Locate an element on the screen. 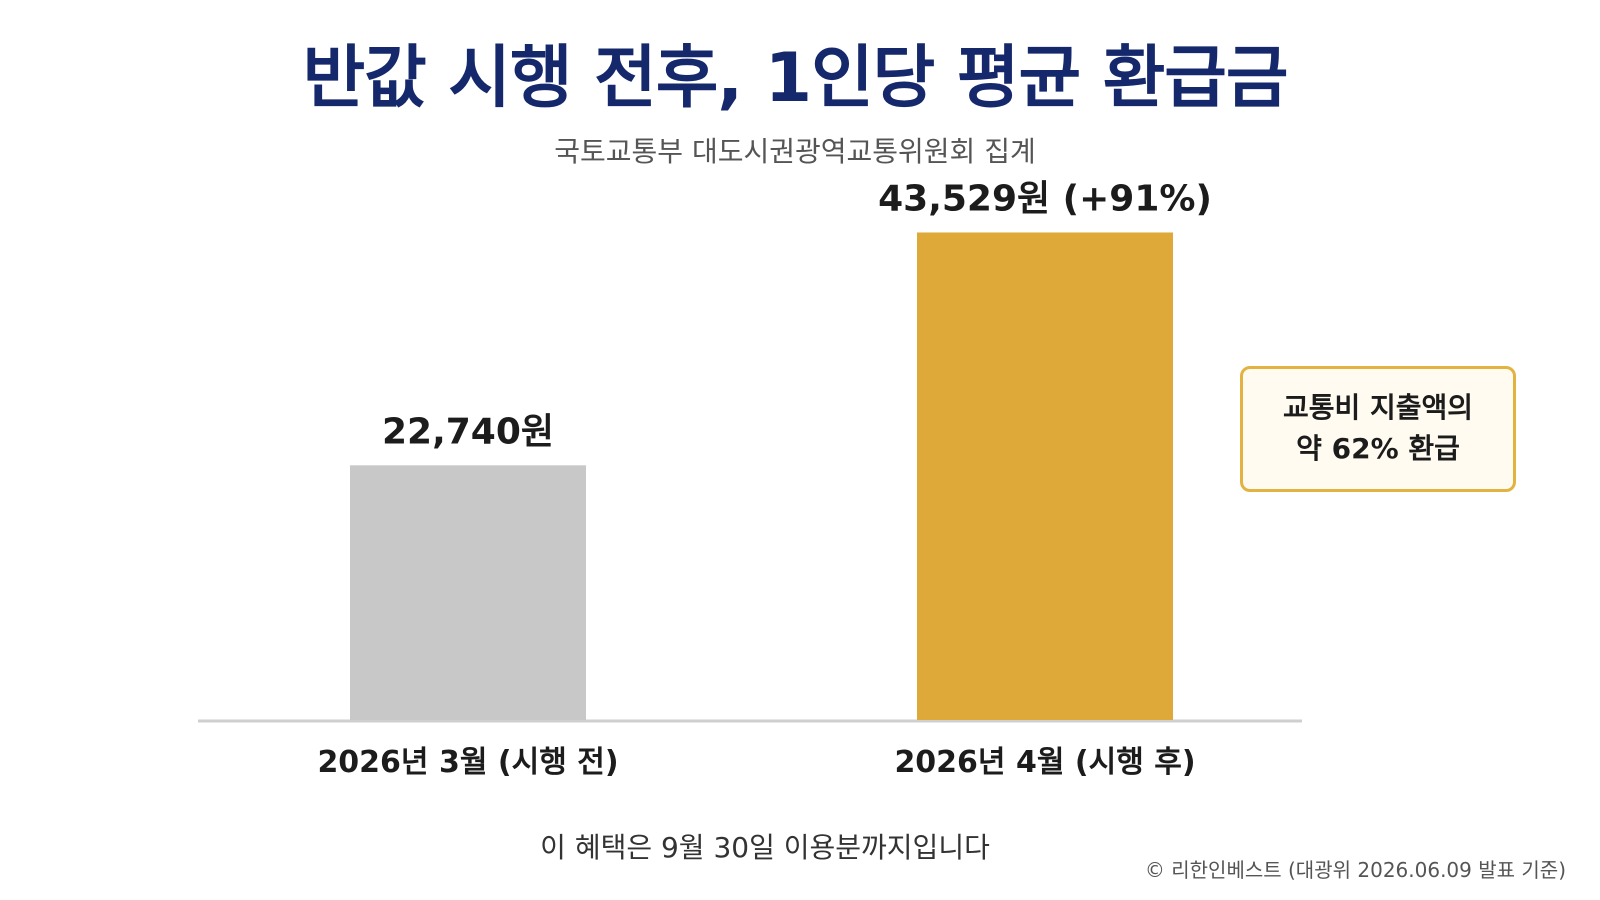 This screenshot has height=900, width=1600. callout-box: 교통비 지출액의 약 62% 환급 is located at coordinates (1378, 429).